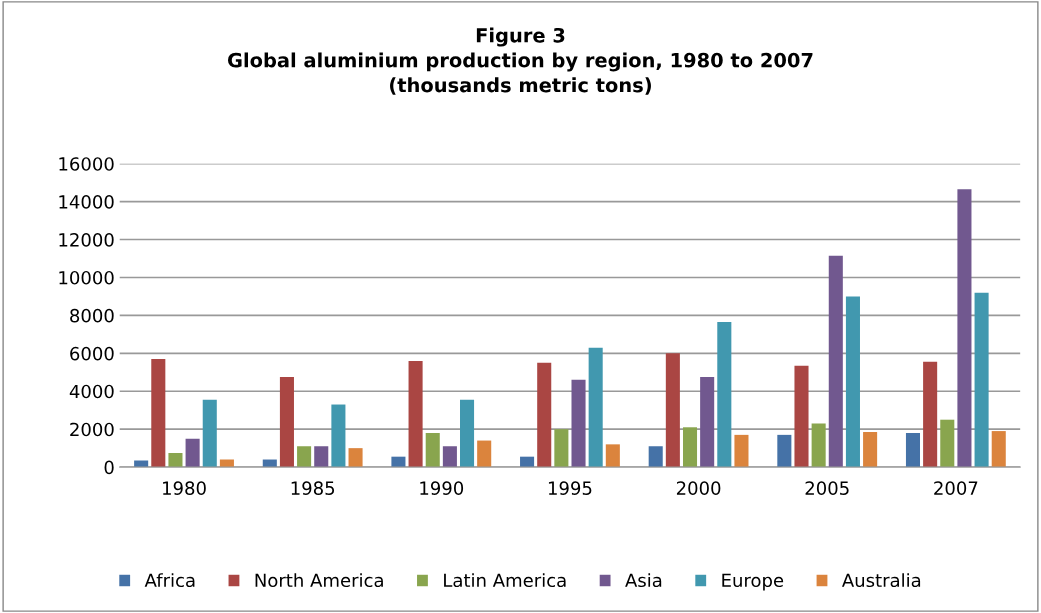  What do you see at coordinates (442, 488) in the screenshot?
I see `x-tick-label: 1990` at bounding box center [442, 488].